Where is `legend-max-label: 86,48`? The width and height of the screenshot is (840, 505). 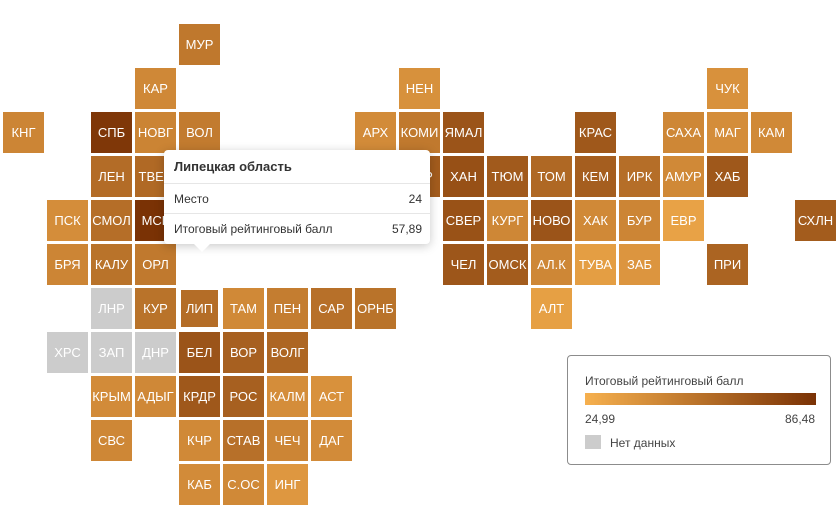
legend-max-label: 86,48 is located at coordinates (799, 419).